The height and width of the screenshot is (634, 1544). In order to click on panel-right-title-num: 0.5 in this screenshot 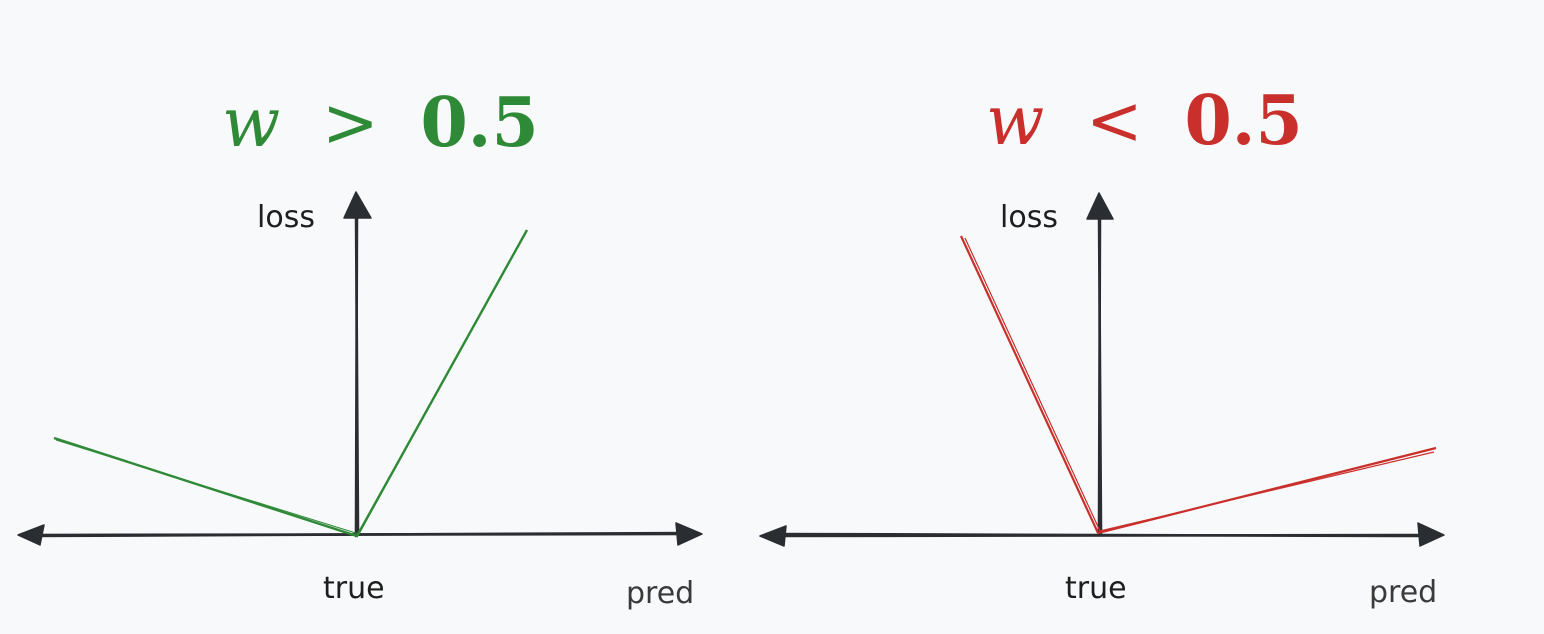, I will do `click(1243, 121)`.